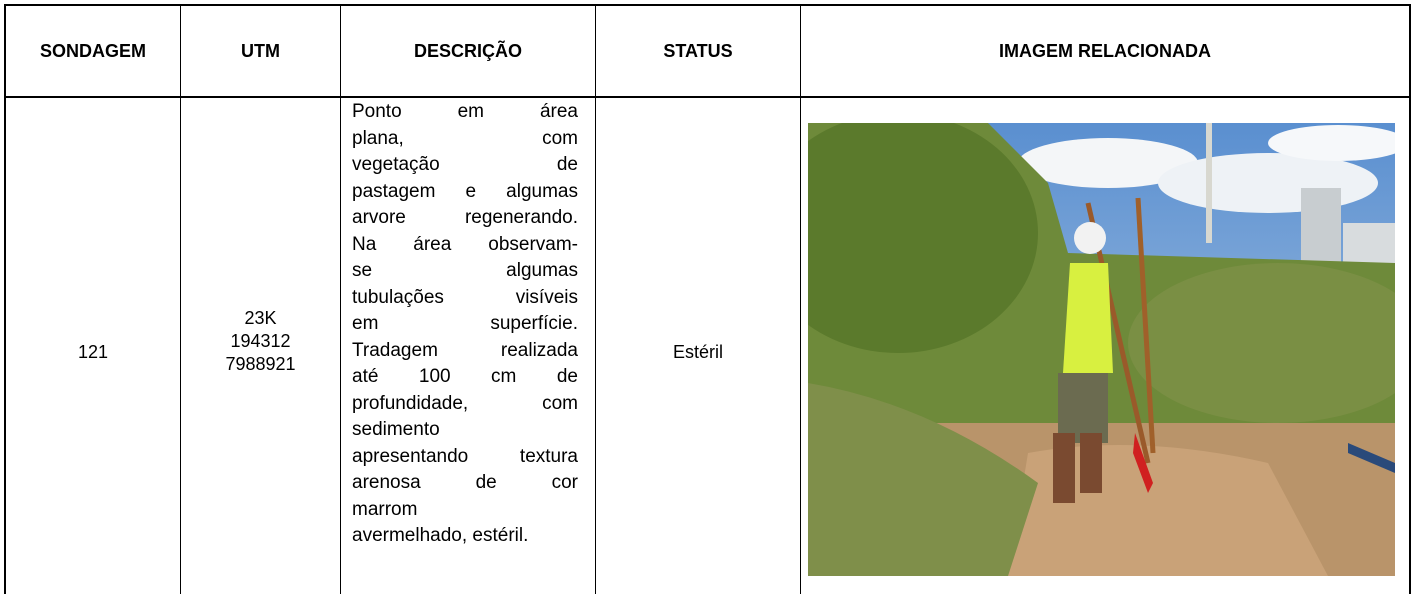 The width and height of the screenshot is (1419, 594). Describe the element at coordinates (396, 429) in the screenshot. I see `description-line: sedimento` at that location.